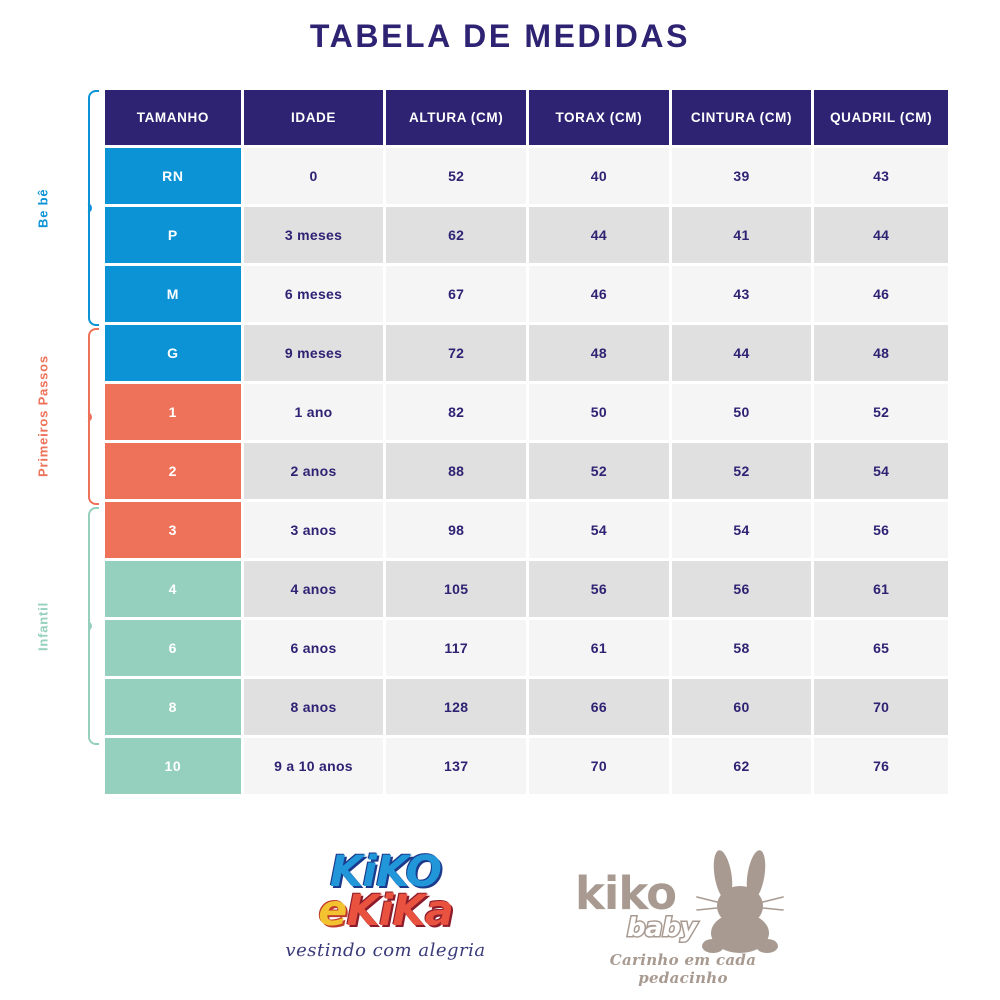 Image resolution: width=1000 pixels, height=1000 pixels. Describe the element at coordinates (881, 294) in the screenshot. I see `cell-quadril: 46` at that location.